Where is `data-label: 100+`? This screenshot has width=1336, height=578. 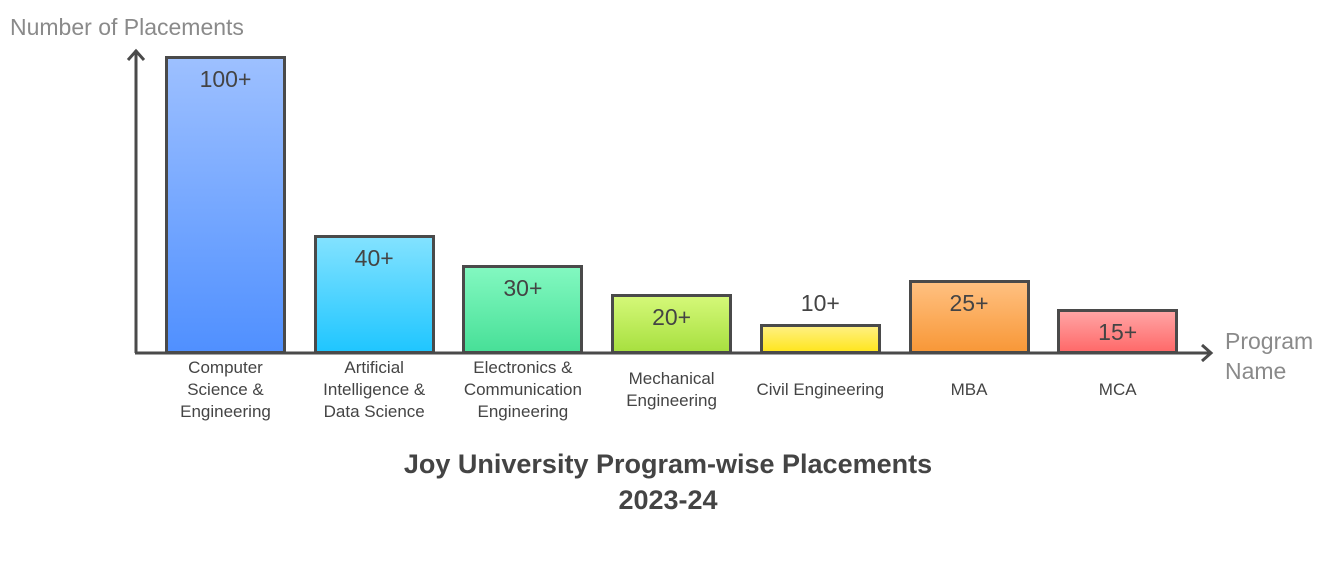 data-label: 100+ is located at coordinates (225, 79).